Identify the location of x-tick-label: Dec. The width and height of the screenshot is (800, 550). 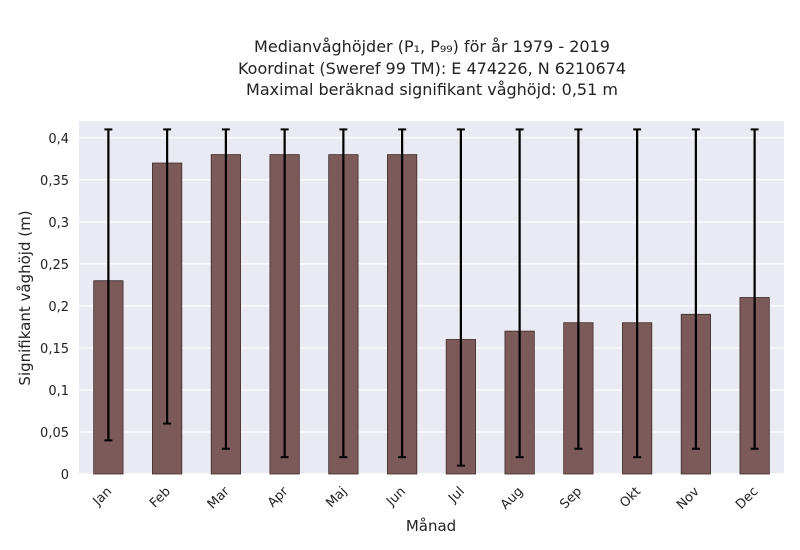
(747, 498).